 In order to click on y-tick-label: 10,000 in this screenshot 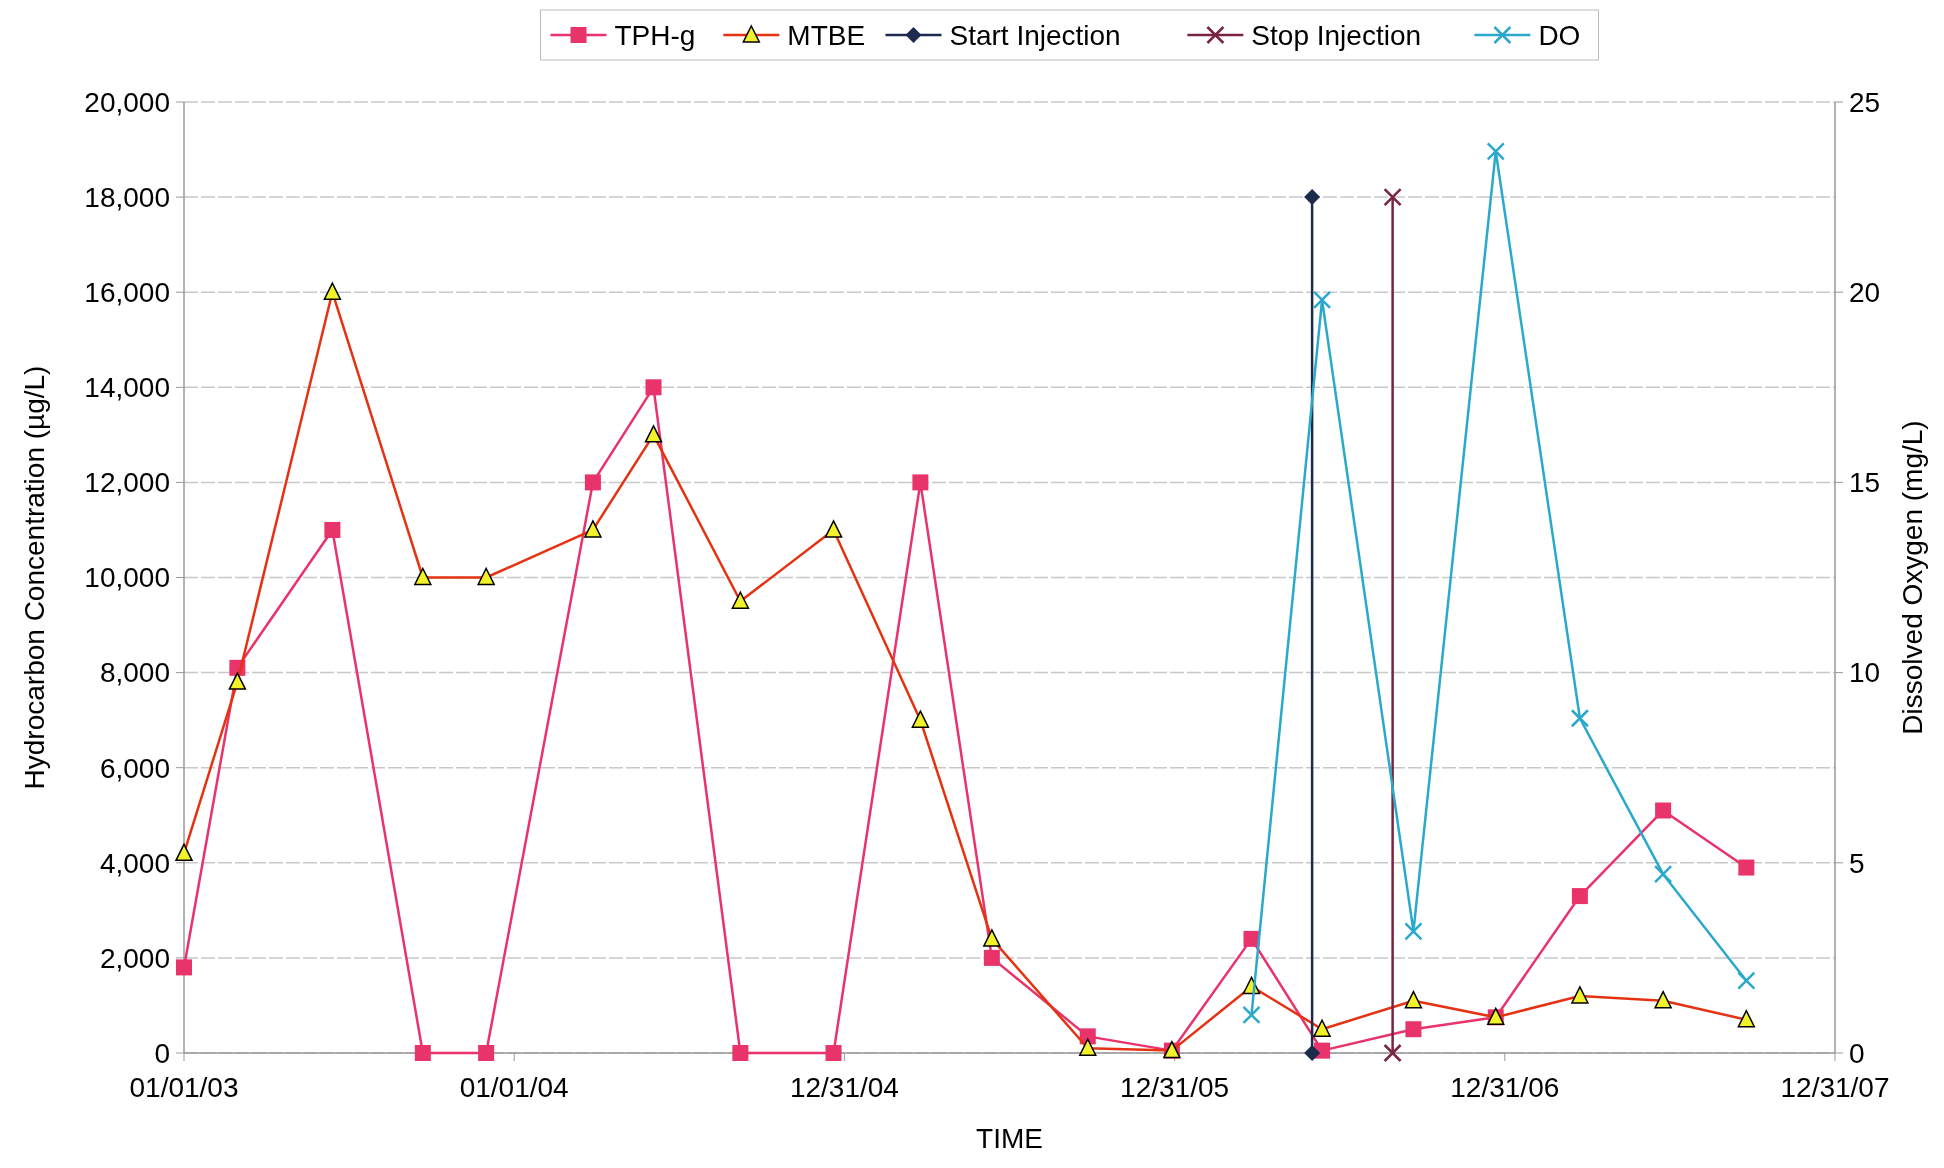, I will do `click(127, 578)`.